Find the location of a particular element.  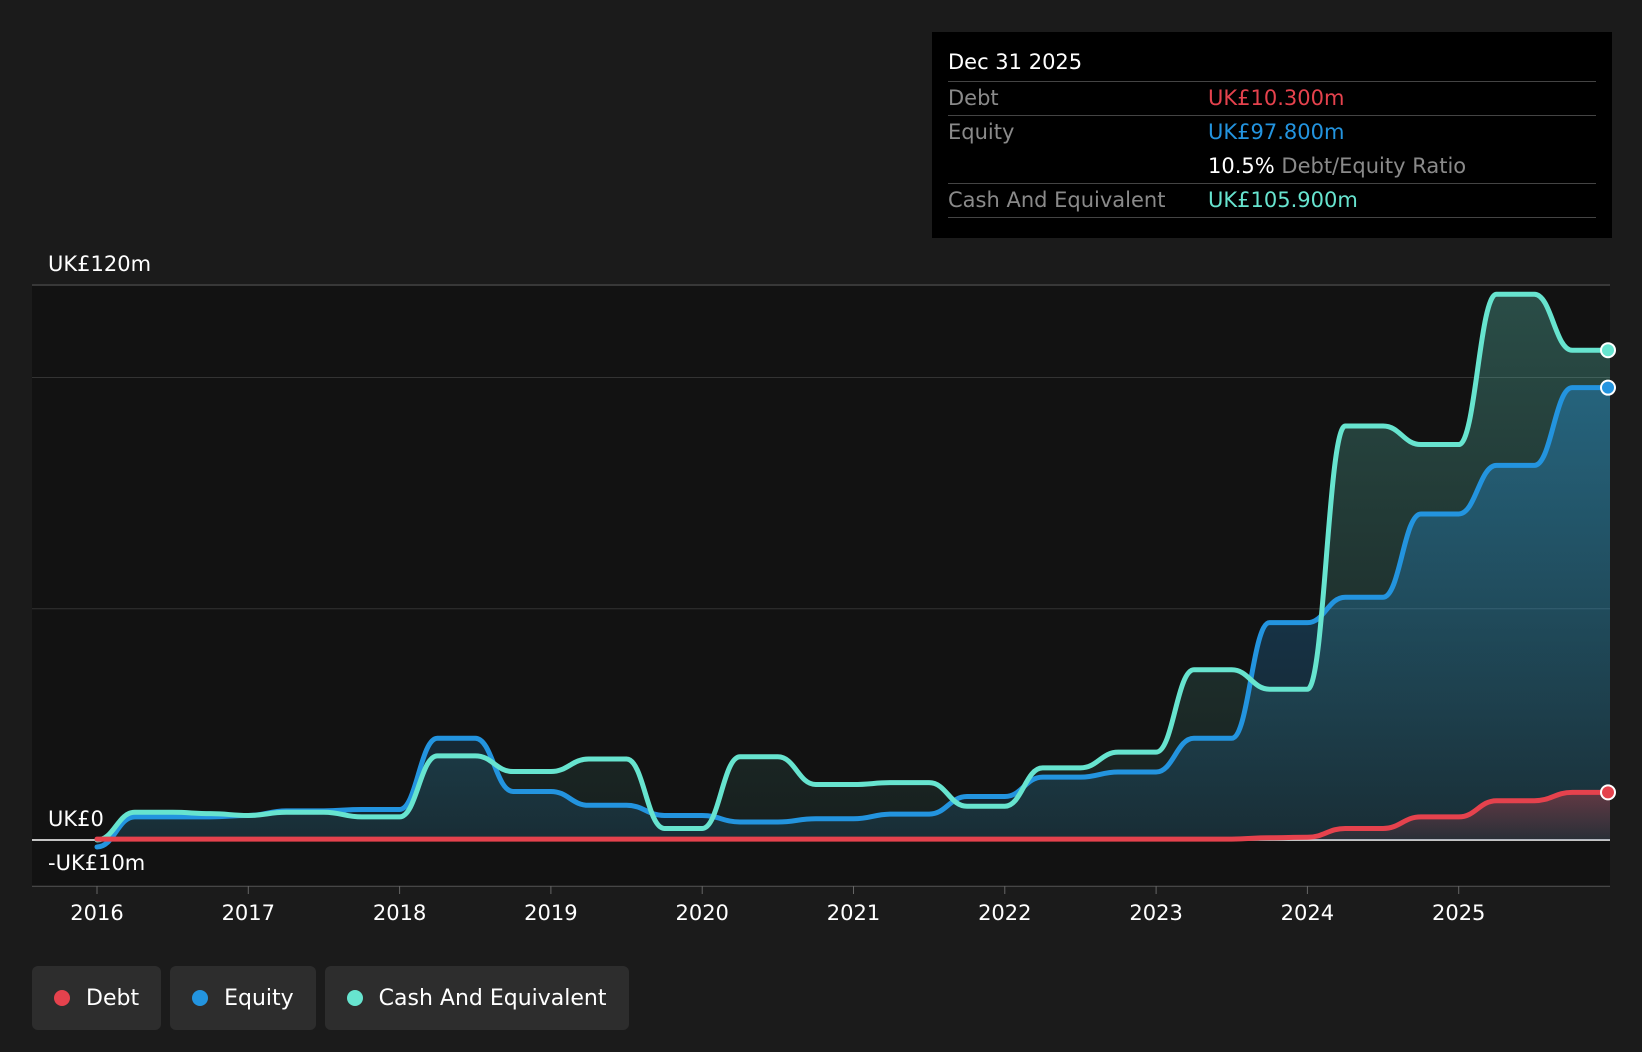

x-tick-label: 2022 is located at coordinates (1004, 913).